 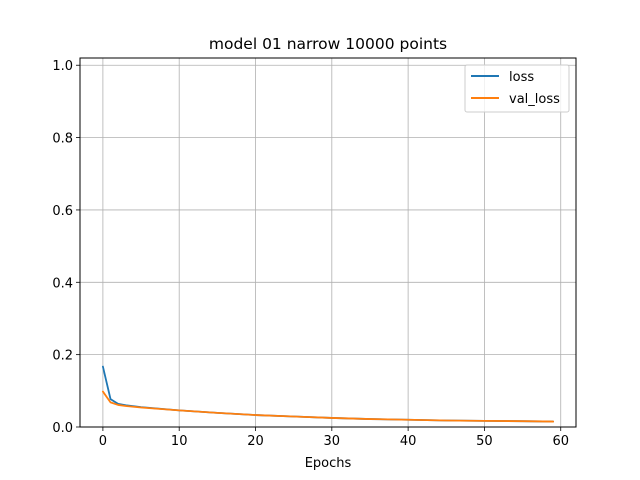 What do you see at coordinates (62, 139) in the screenshot?
I see `y-tick-label: 0.8` at bounding box center [62, 139].